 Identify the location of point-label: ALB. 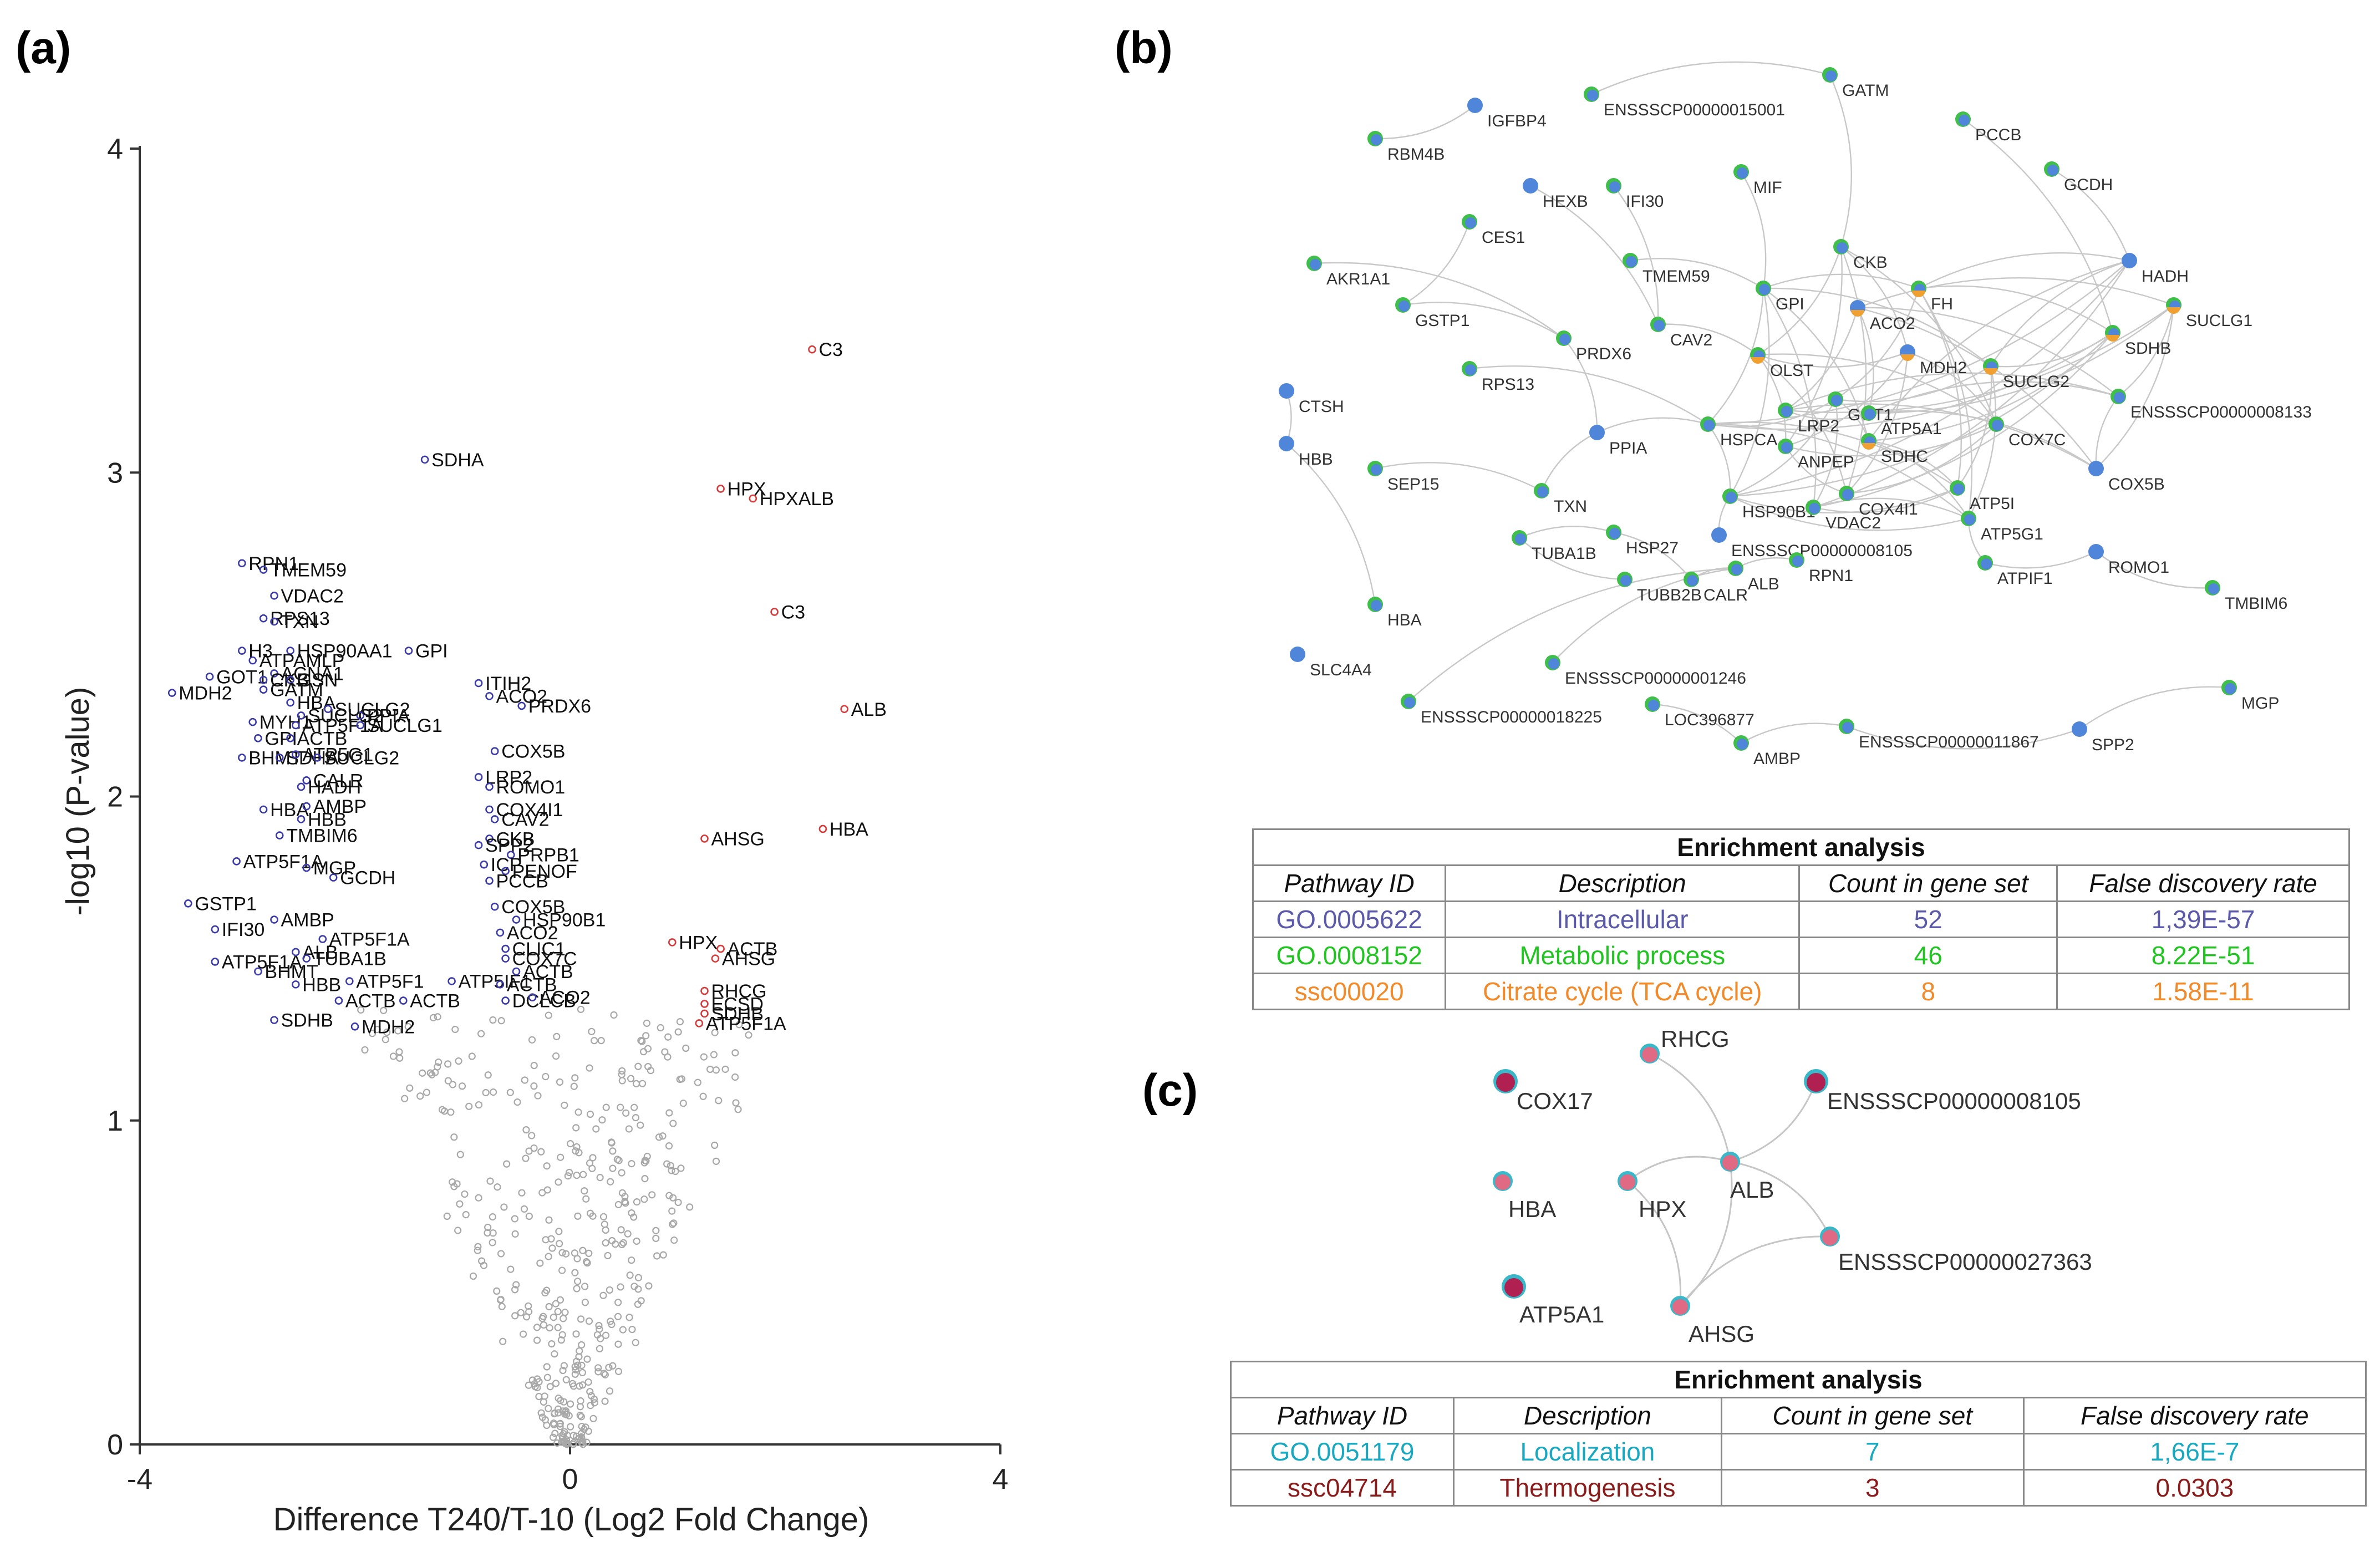
(869, 709).